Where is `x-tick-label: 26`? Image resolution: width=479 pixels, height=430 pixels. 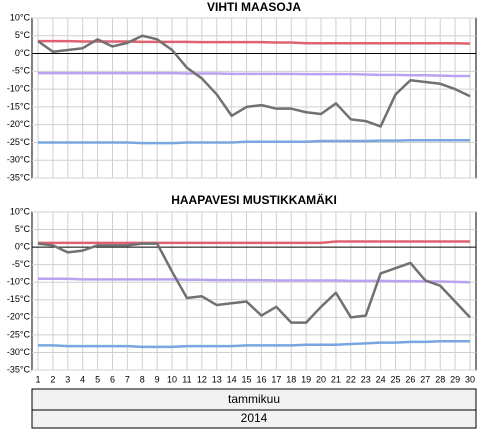 x-tick-label: 26 is located at coordinates (410, 379).